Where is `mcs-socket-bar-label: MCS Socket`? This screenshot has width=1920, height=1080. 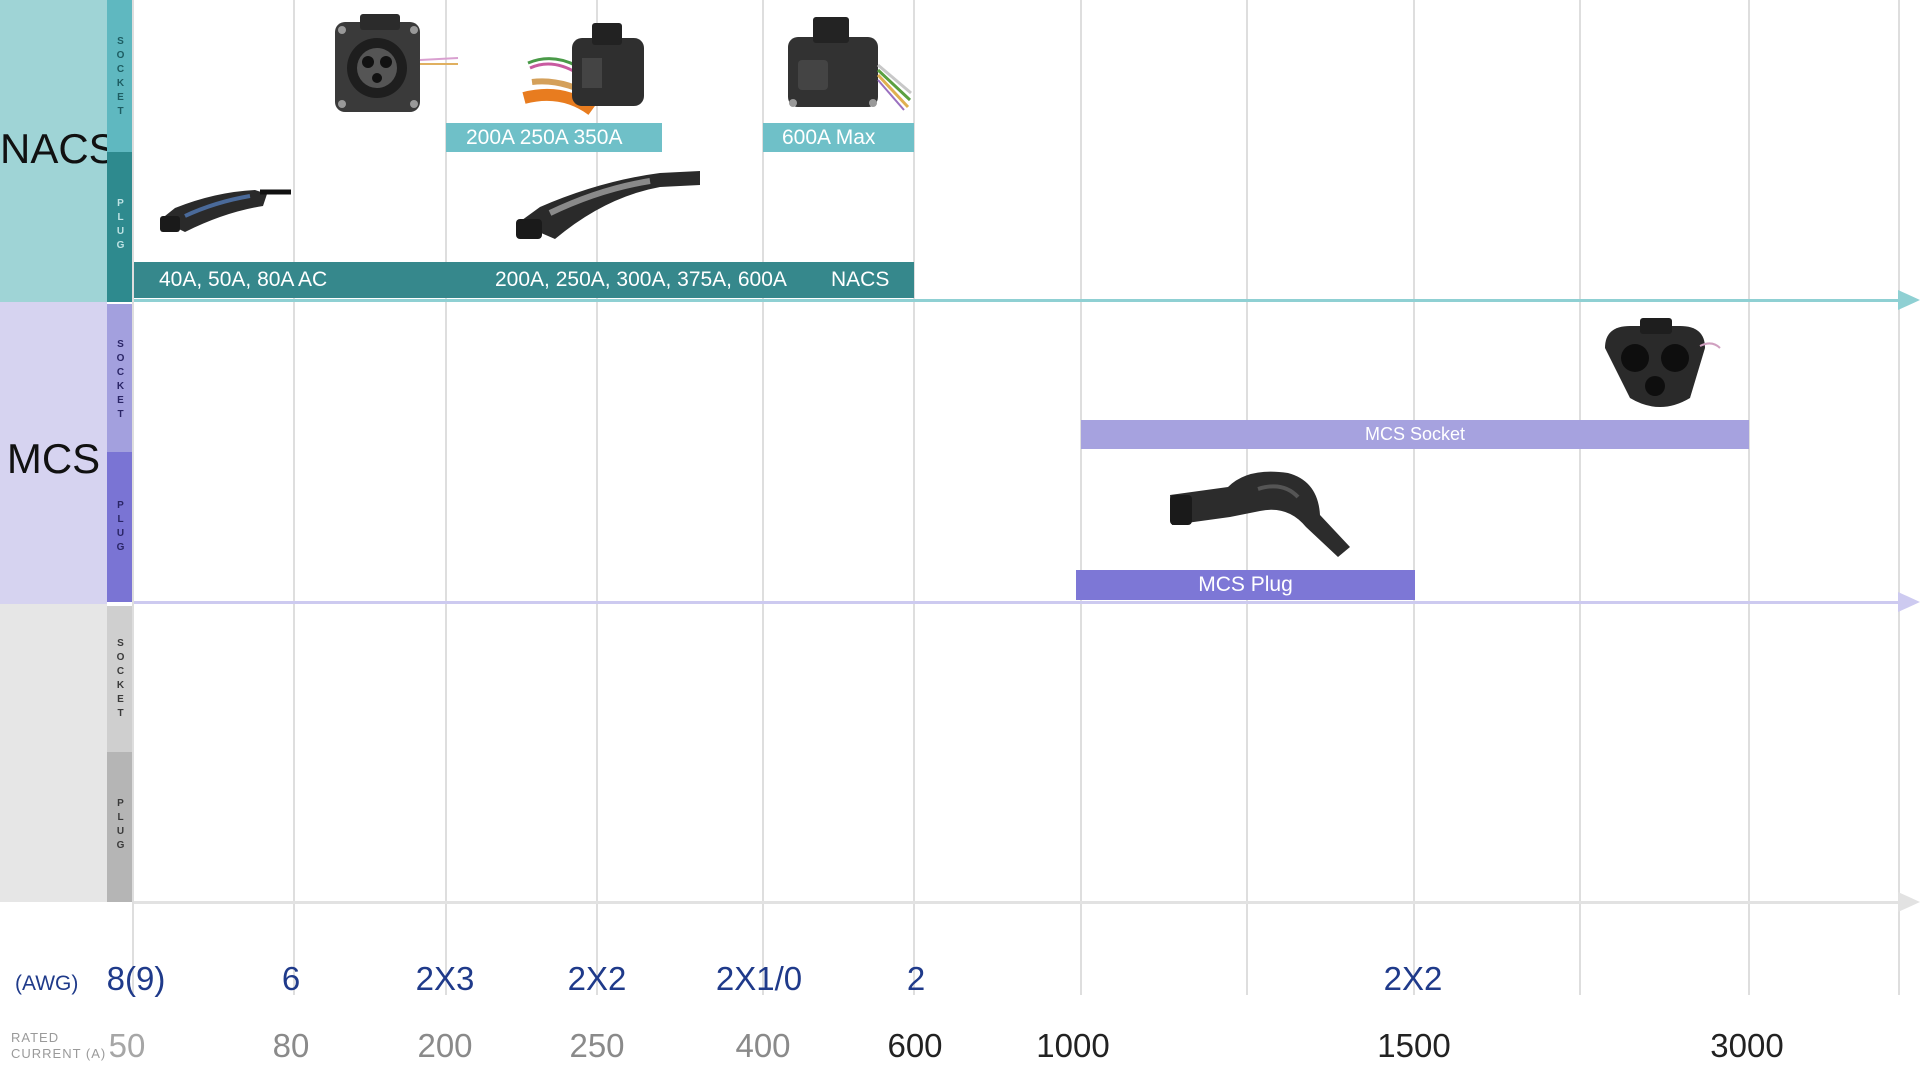 mcs-socket-bar-label: MCS Socket is located at coordinates (1415, 434).